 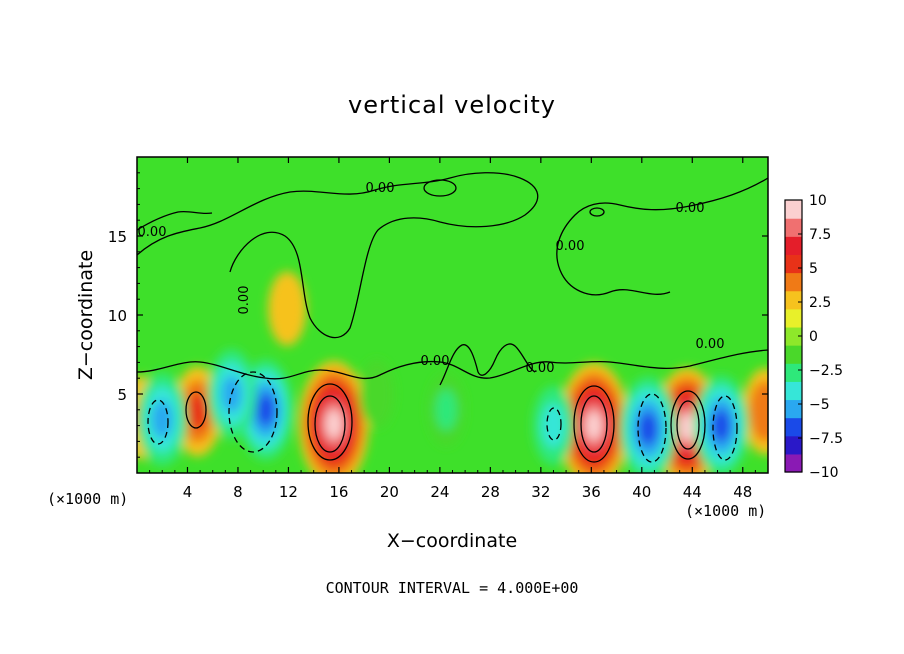 I want to click on colorbar-tick-label: 0, so click(x=813, y=337).